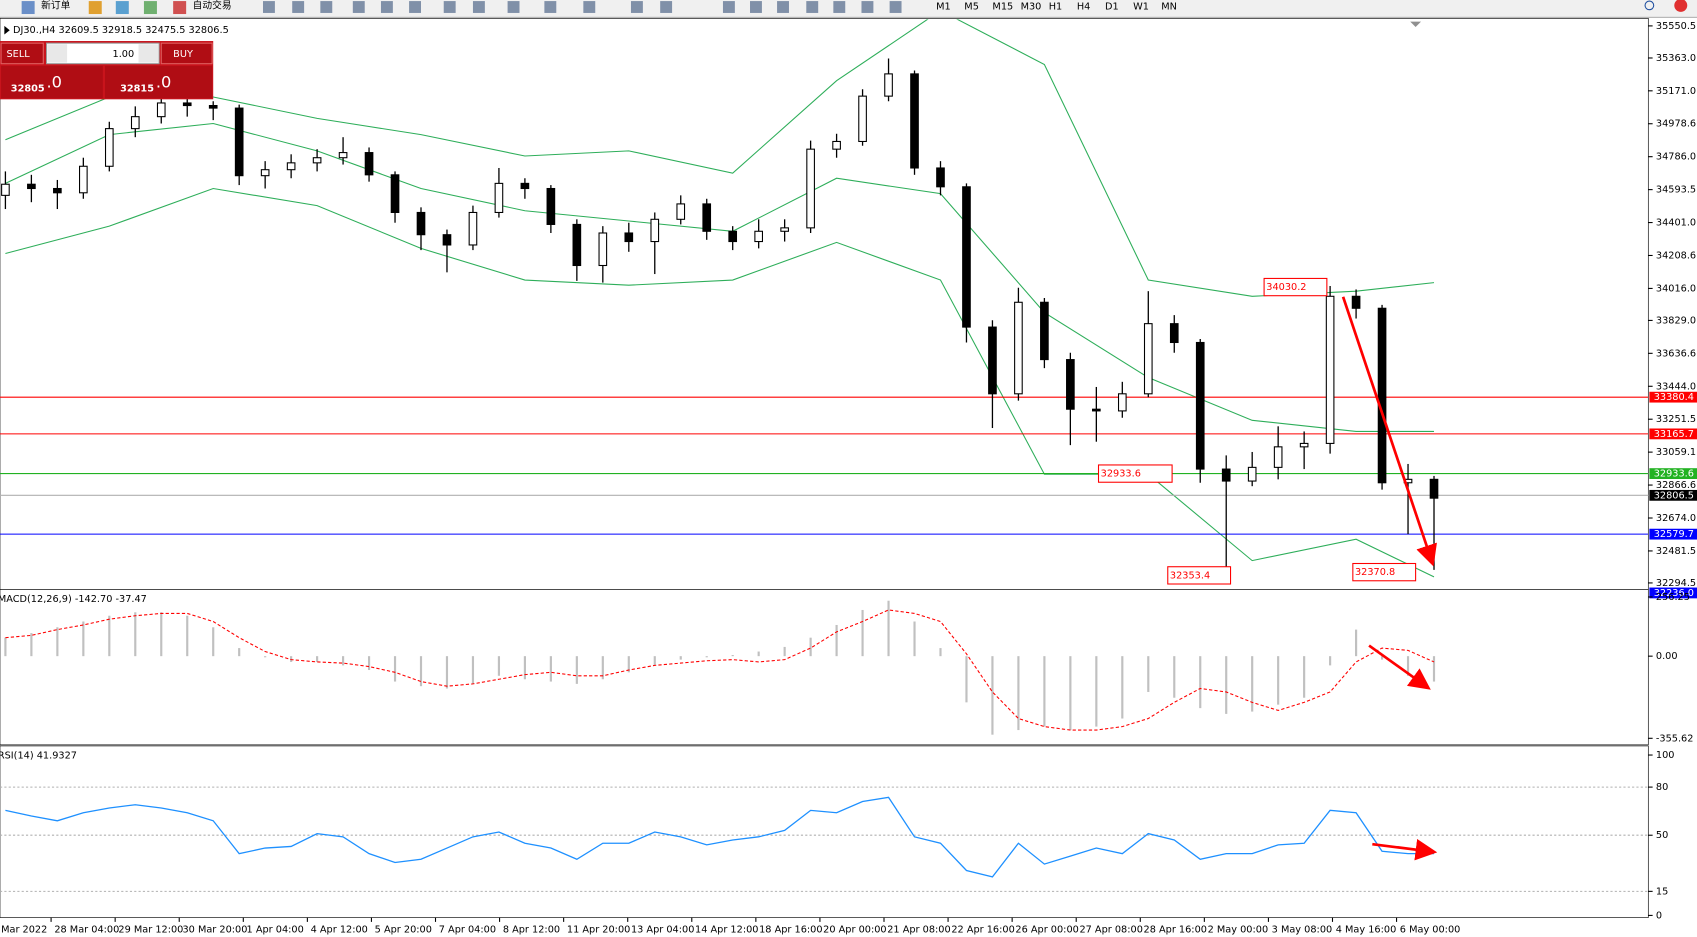 The width and height of the screenshot is (1697, 937). Describe the element at coordinates (1649, 5) in the screenshot. I see `search-icon` at that location.